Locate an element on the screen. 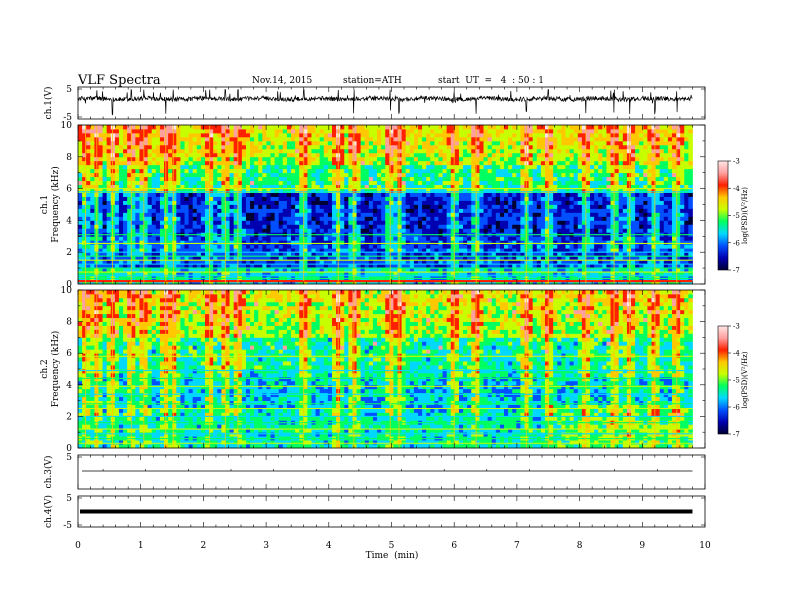 The image size is (792, 612). ch2-spectrogram-ytick-label: 10 is located at coordinates (67, 291).